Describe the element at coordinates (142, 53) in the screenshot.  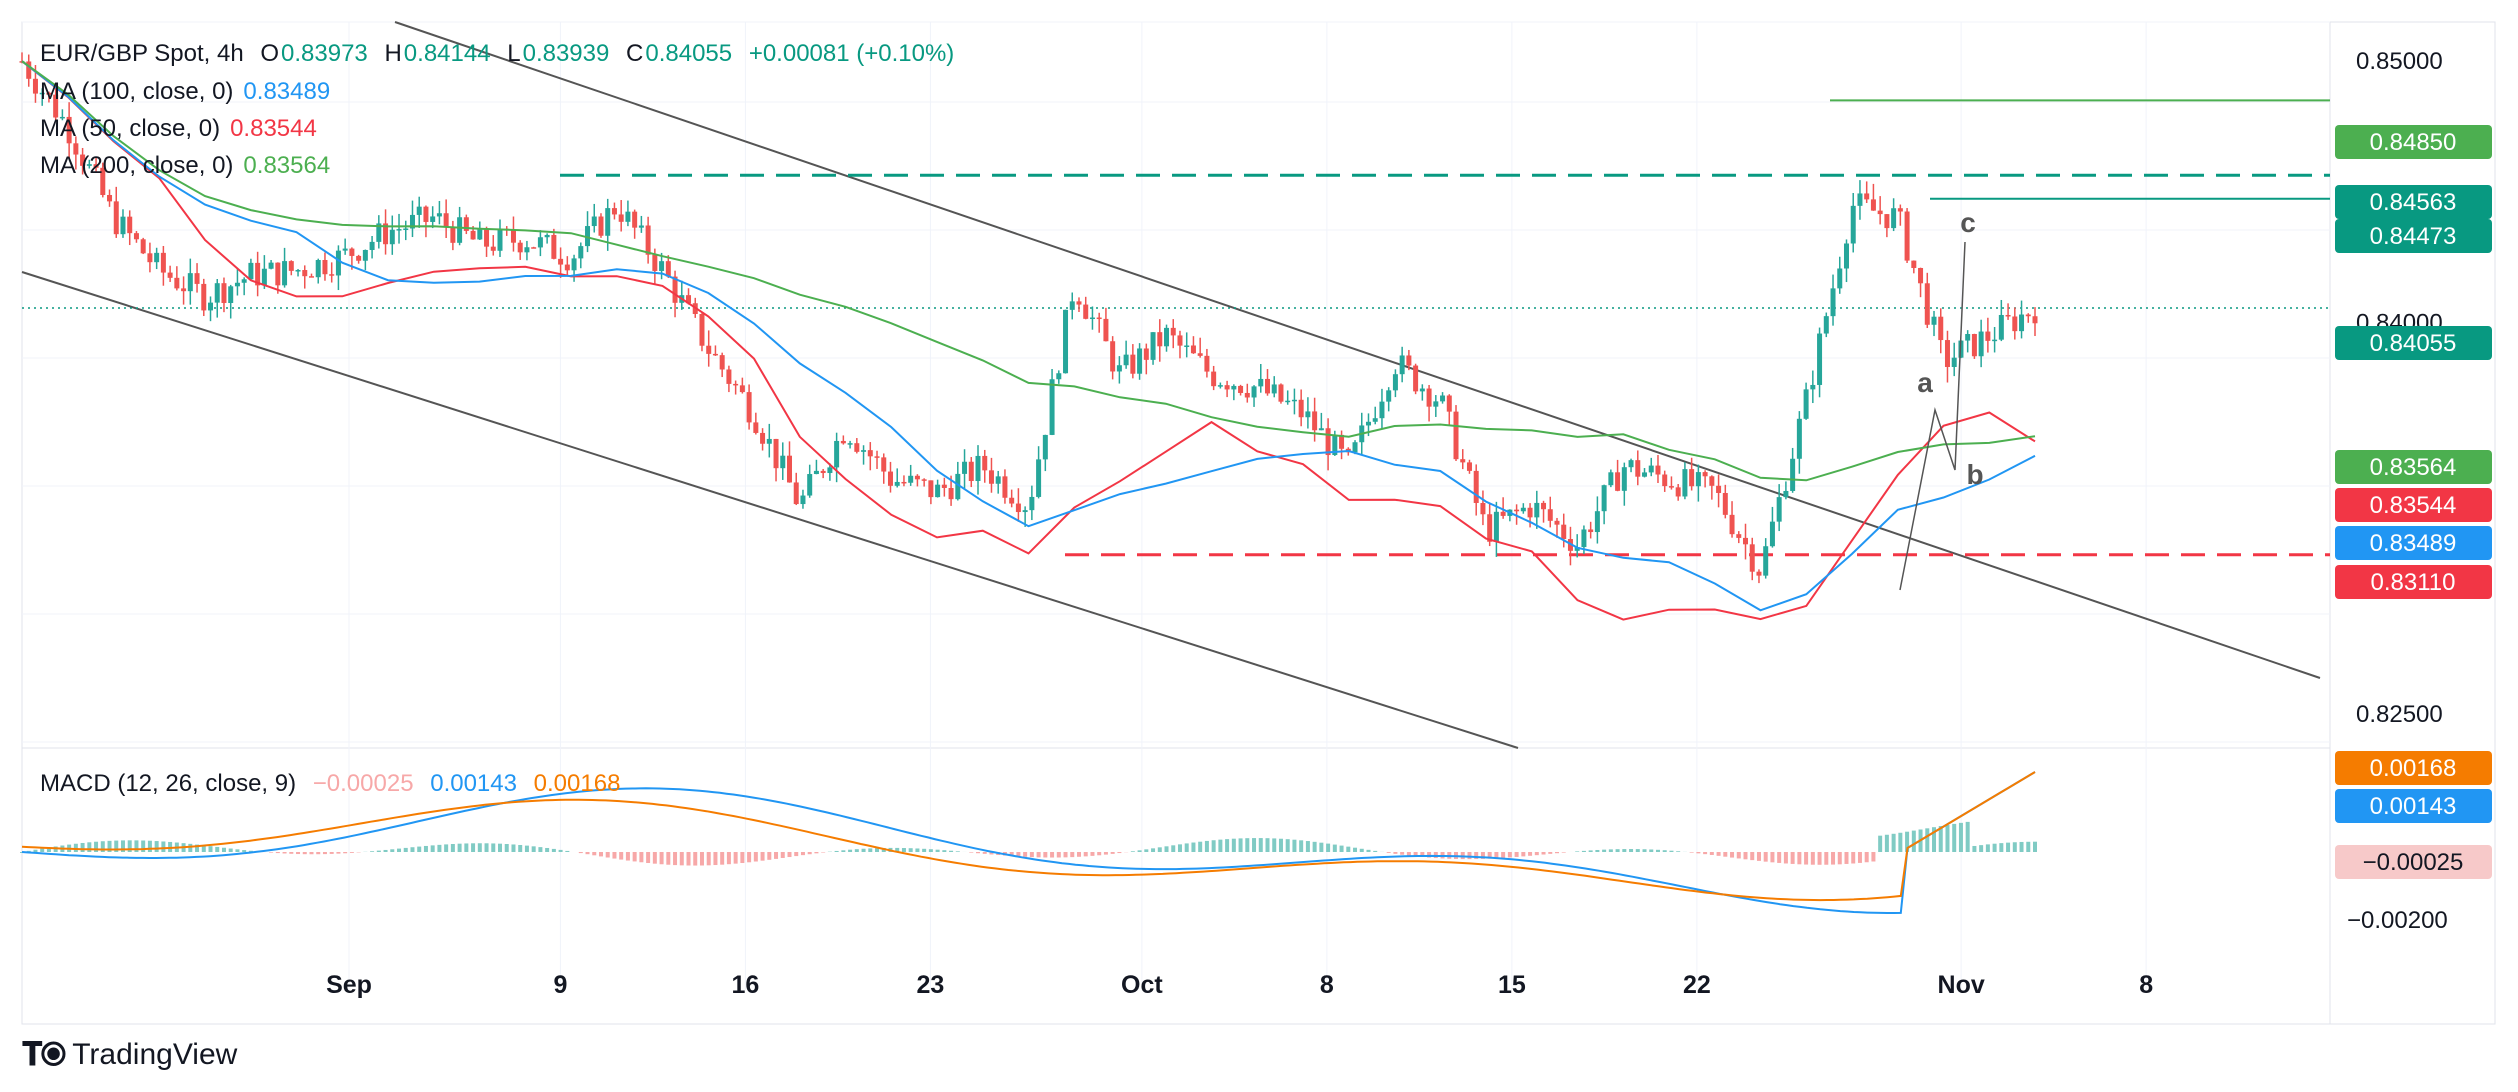
I see `symbol-label: EUR/GBP Spot, 4h` at that location.